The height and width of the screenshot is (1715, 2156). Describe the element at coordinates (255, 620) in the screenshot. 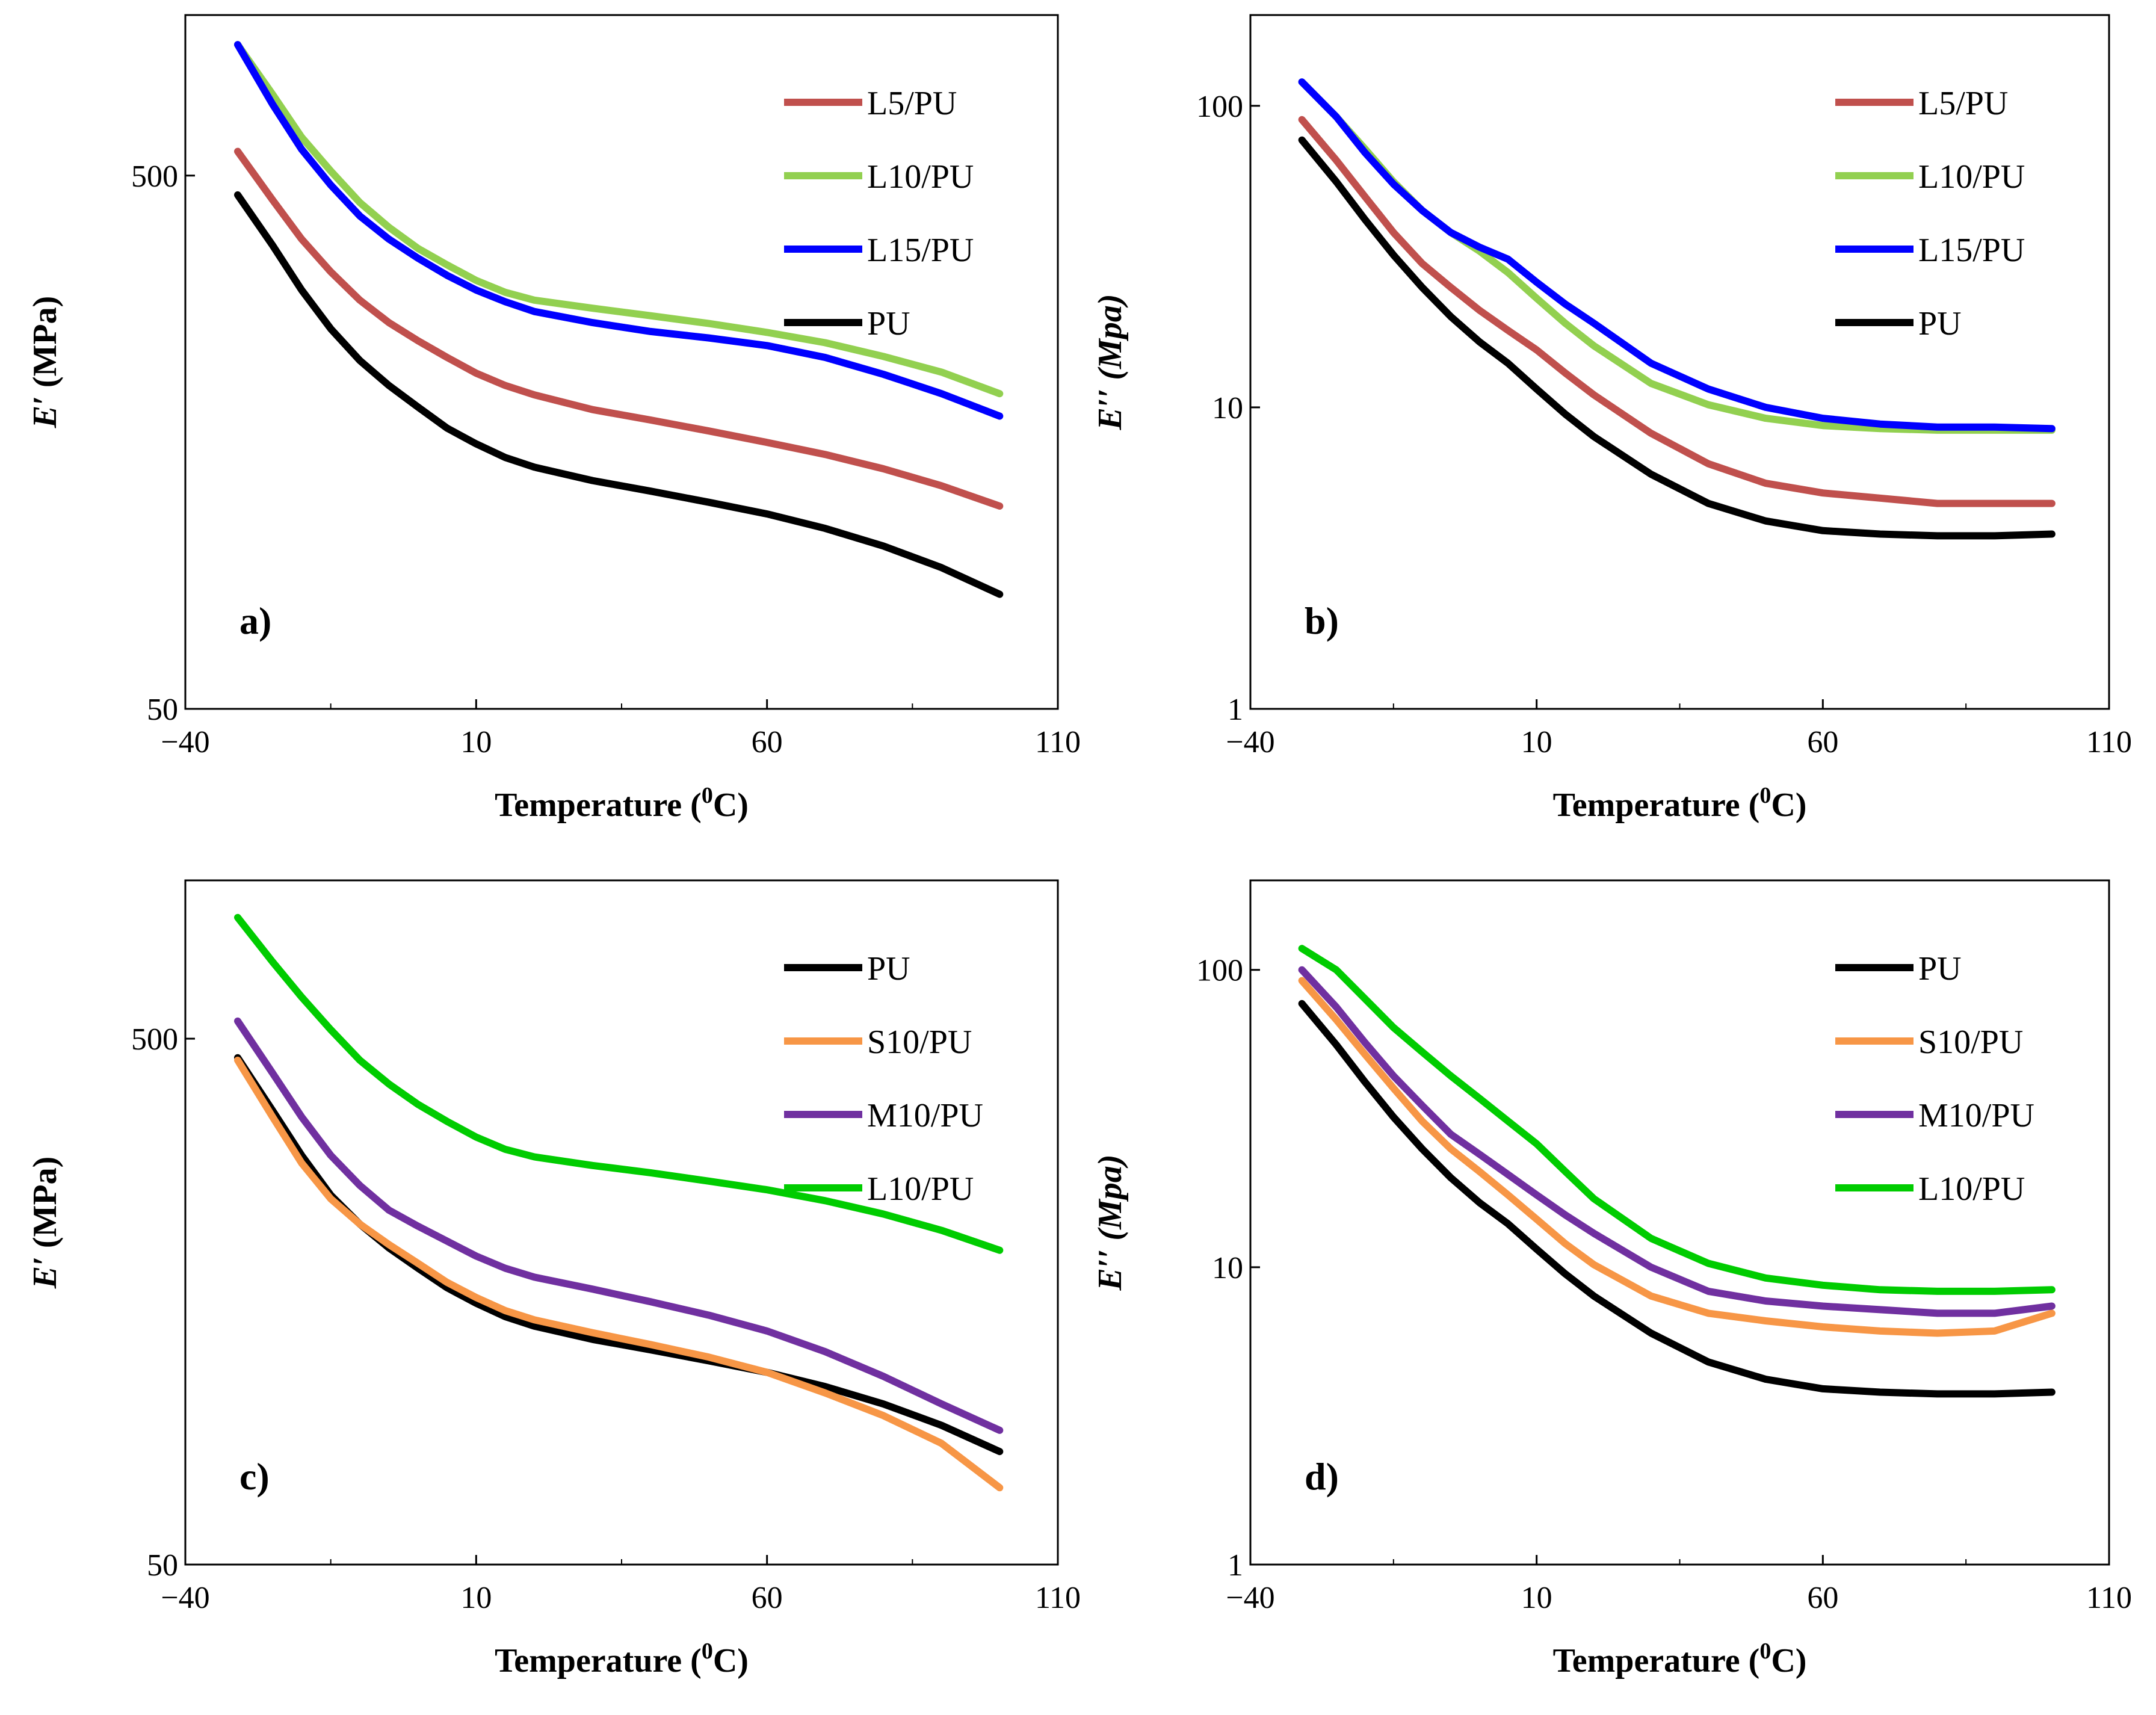

I see `panel-label: a)` at that location.